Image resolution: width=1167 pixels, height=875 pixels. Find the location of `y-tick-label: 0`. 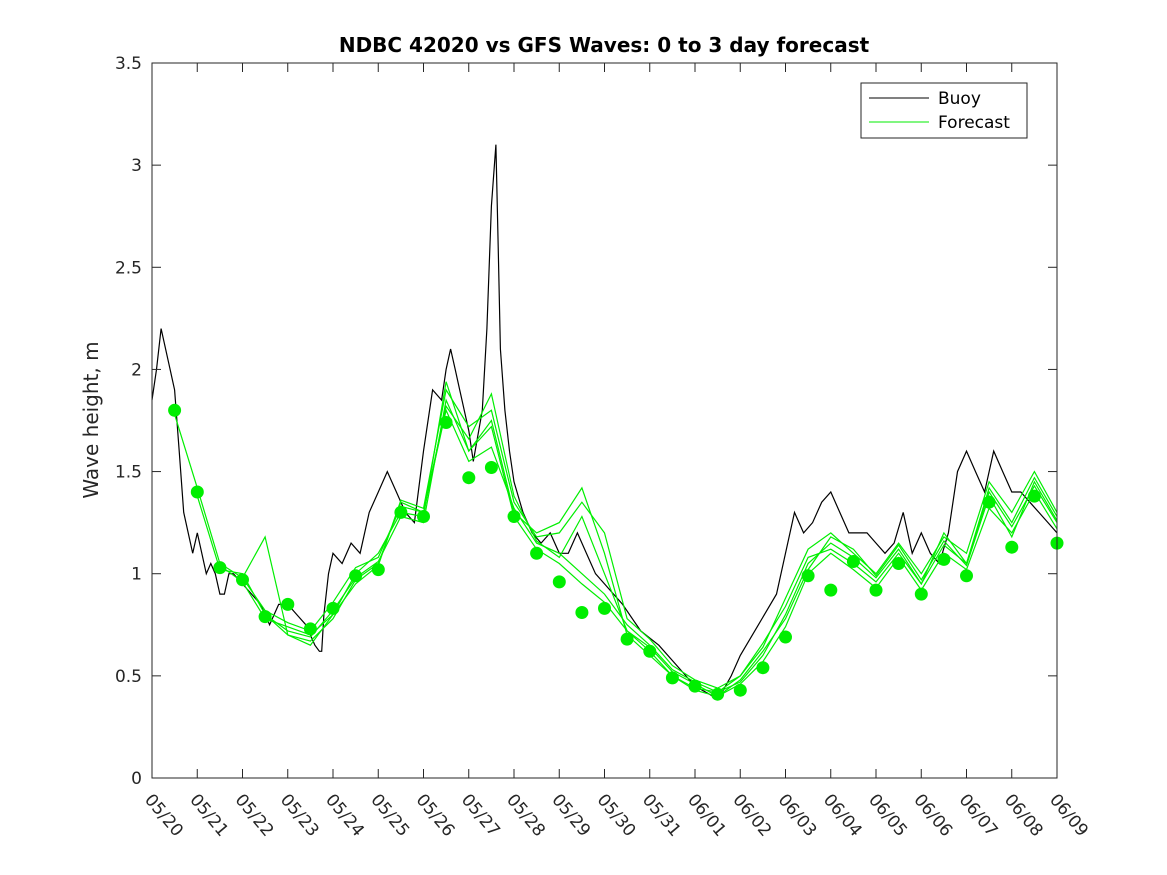

y-tick-label: 0 is located at coordinates (136, 779).